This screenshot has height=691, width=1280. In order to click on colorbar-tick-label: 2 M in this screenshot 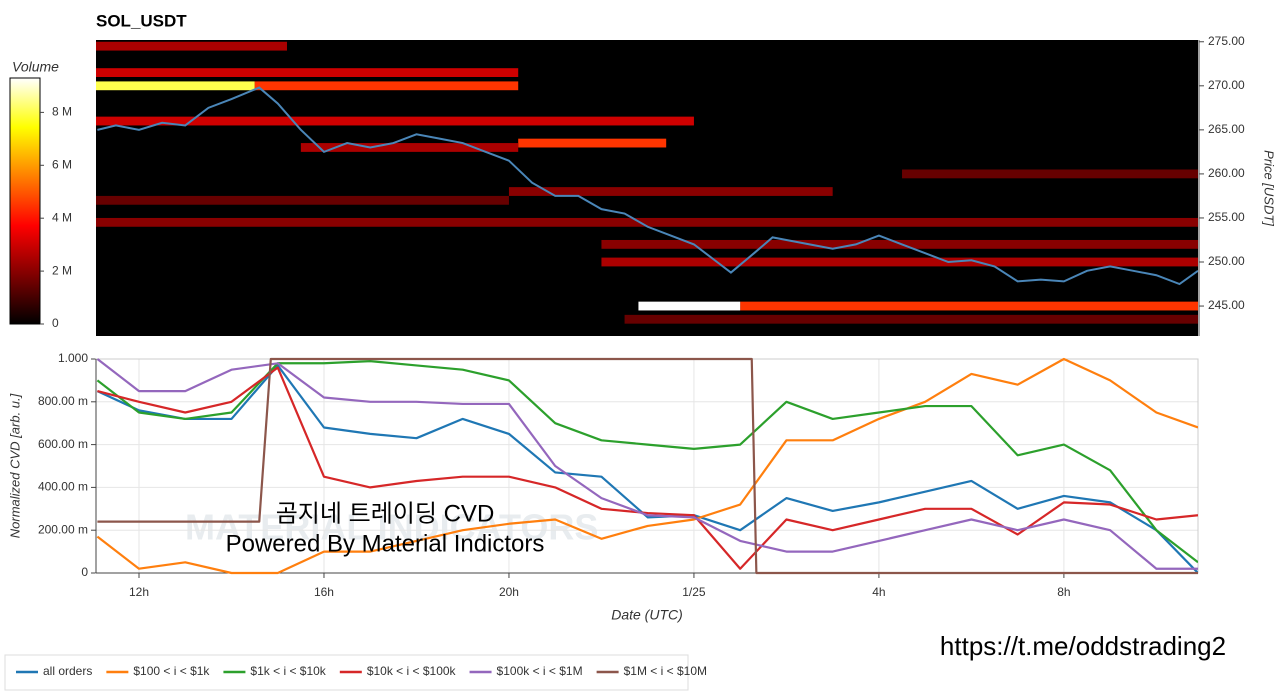, I will do `click(62, 270)`.